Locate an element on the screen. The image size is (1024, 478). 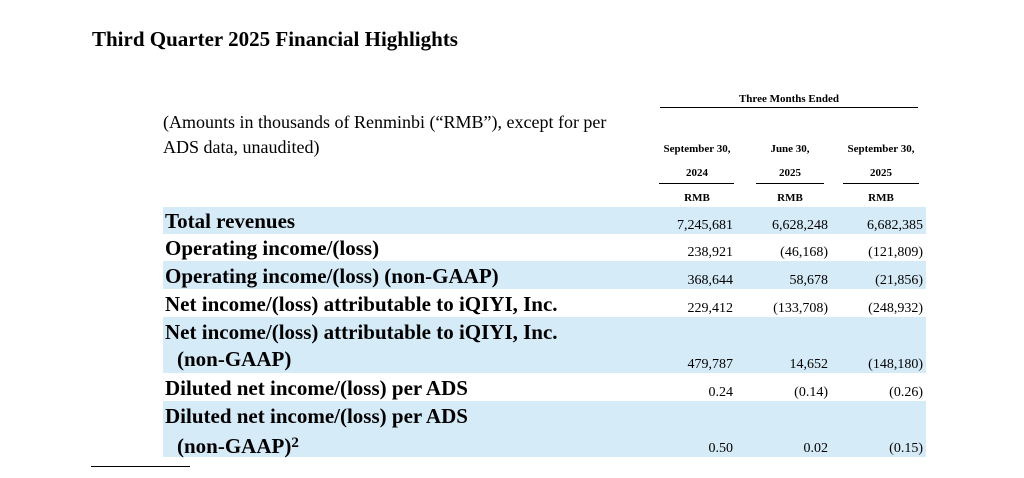
row-value-q2-2025: 6,628,248 is located at coordinates (800, 225).